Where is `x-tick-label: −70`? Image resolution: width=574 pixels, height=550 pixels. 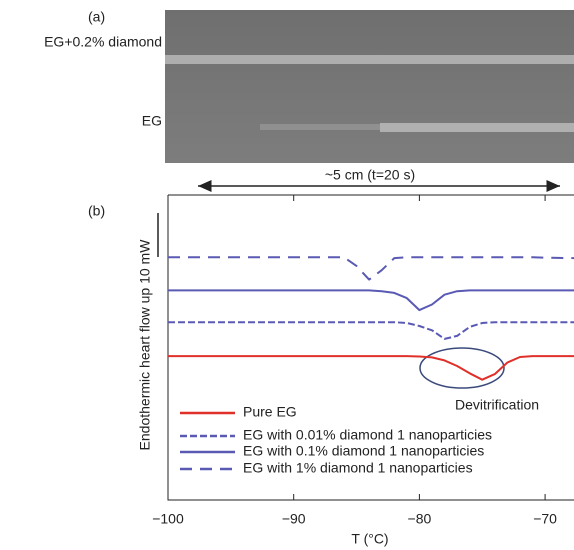 x-tick-label: −70 is located at coordinates (545, 519).